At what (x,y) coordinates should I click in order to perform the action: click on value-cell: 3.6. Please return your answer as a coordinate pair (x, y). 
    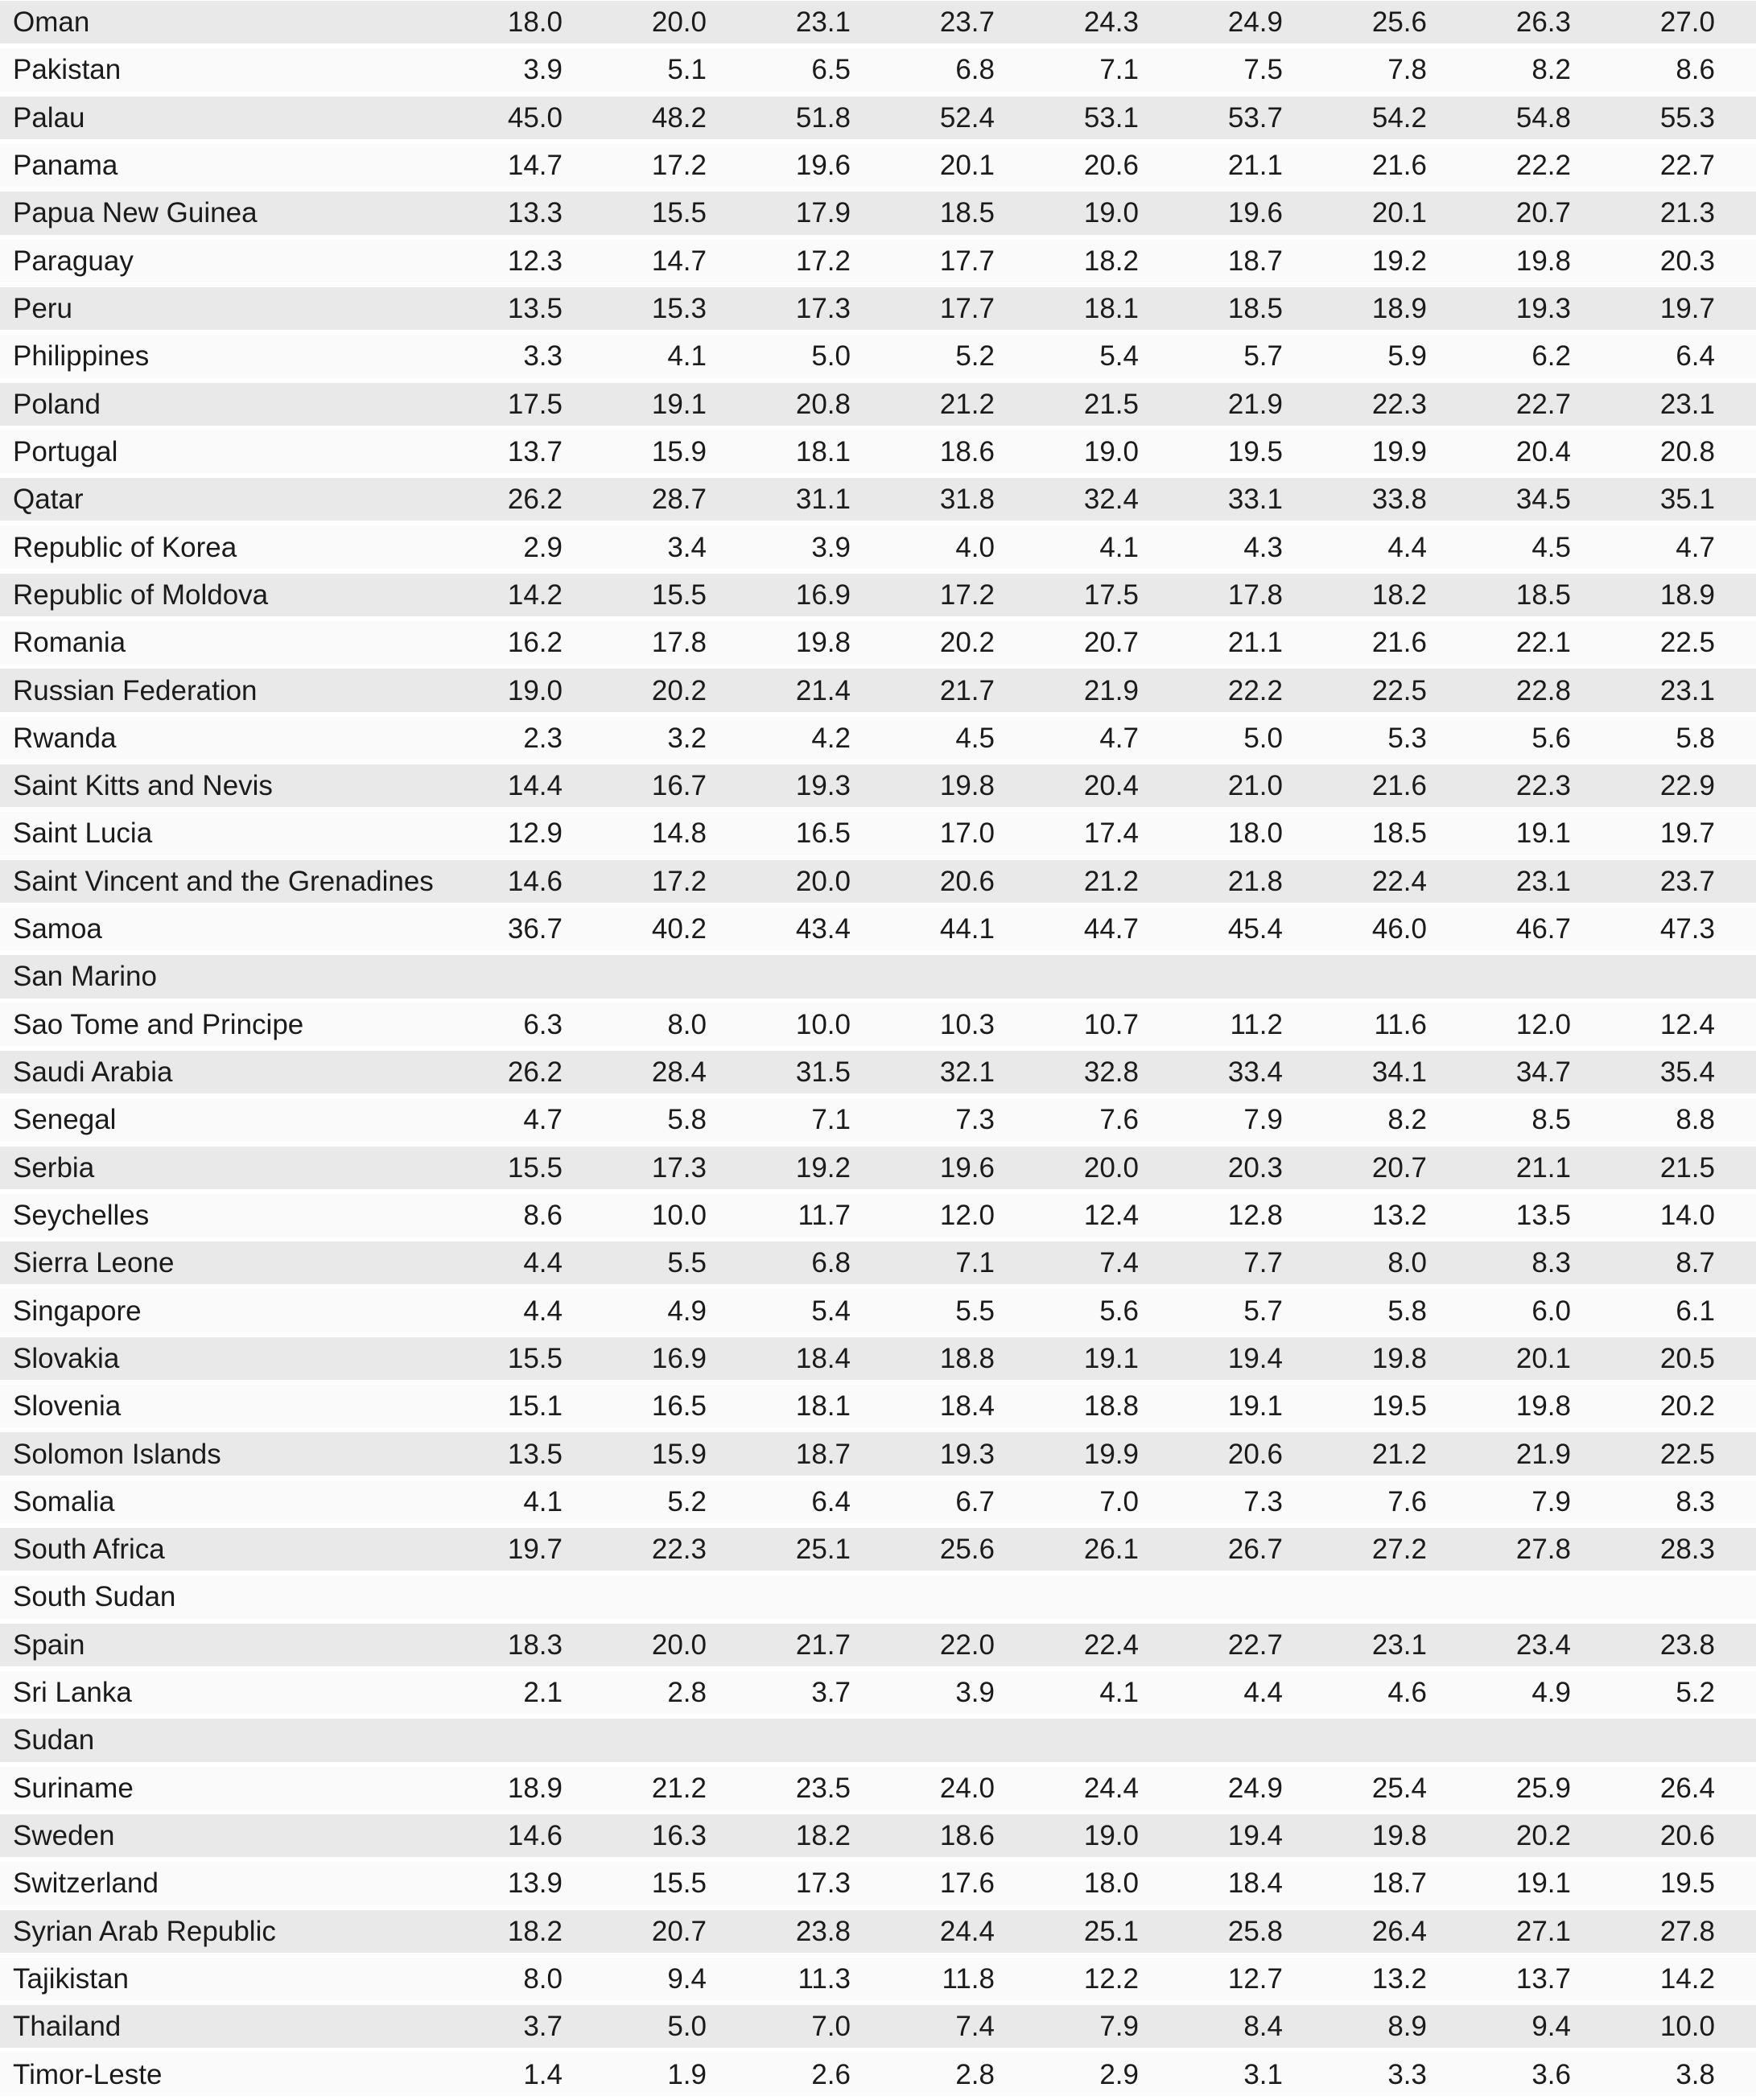
    Looking at the image, I should click on (1551, 2074).